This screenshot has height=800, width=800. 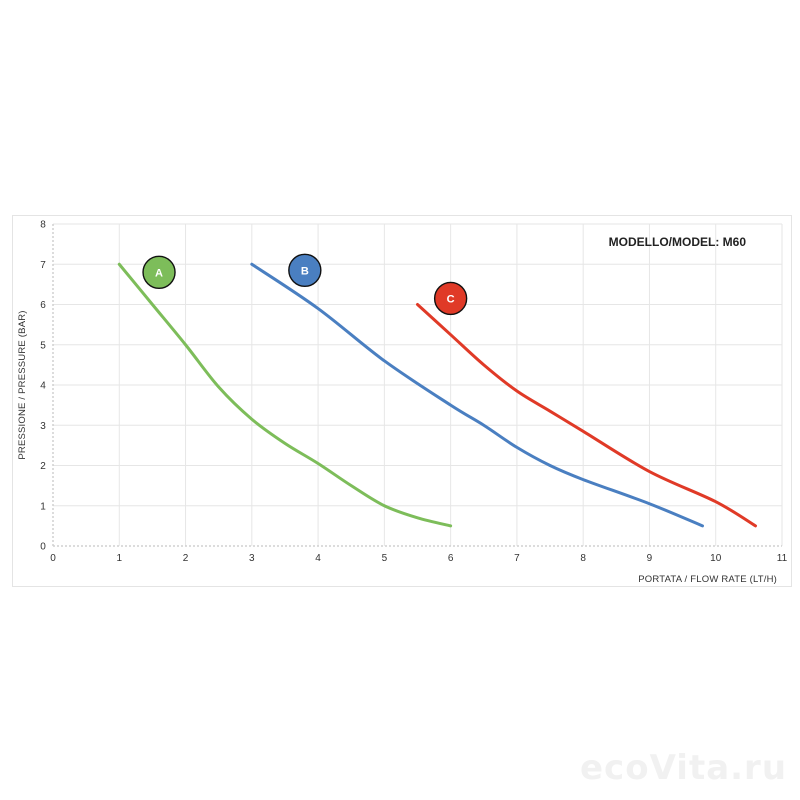 I want to click on y-tick-label: 7, so click(x=43, y=265).